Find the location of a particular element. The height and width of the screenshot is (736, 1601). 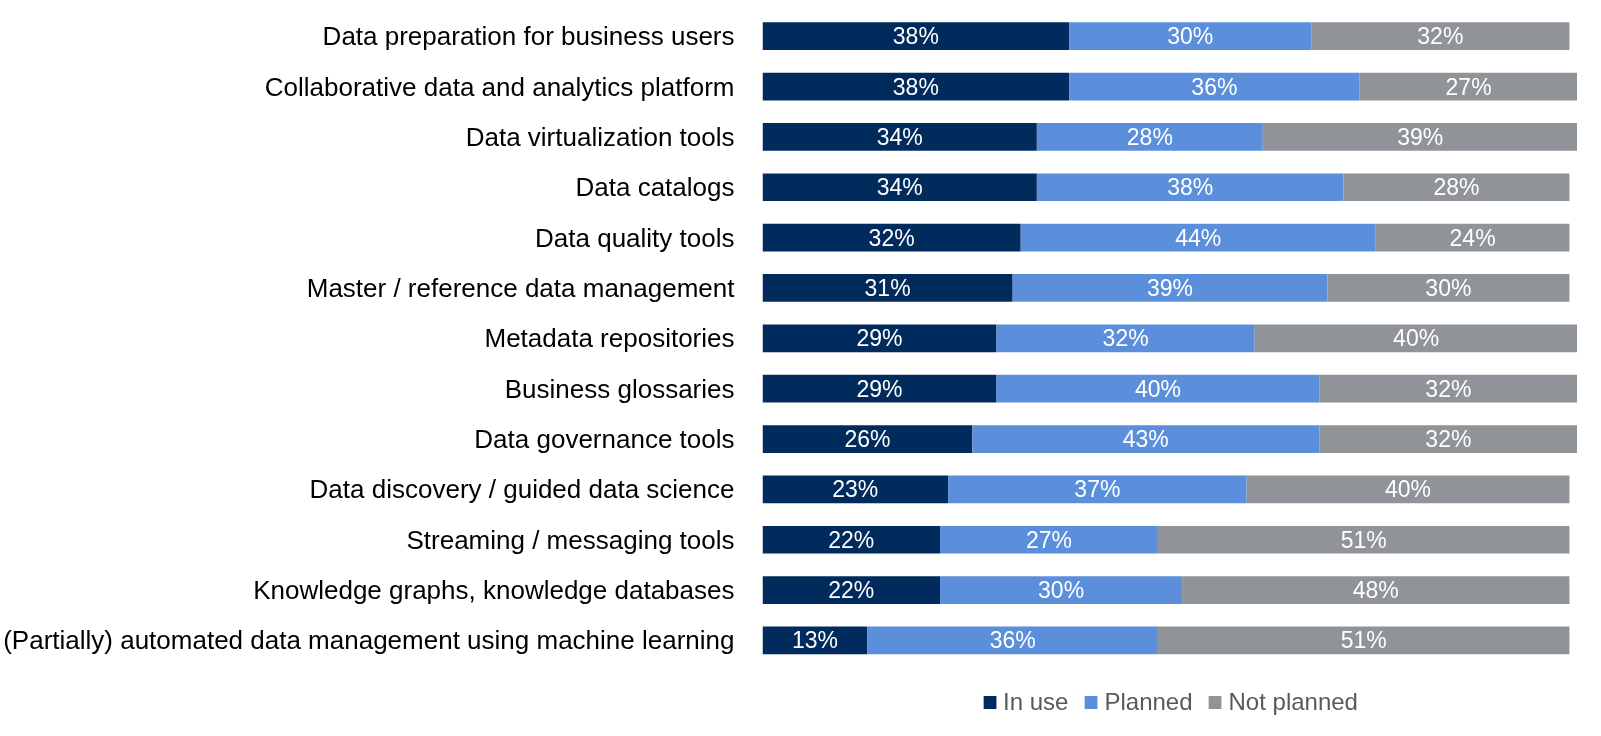

y-tick-label: Data governance tools is located at coordinates (604, 439).